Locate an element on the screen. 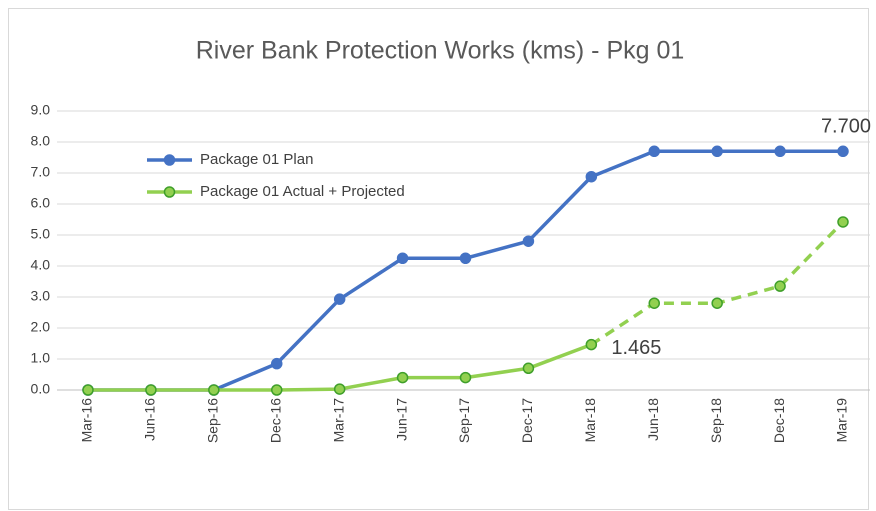  x-tick-label: Mar-16 is located at coordinates (87, 420).